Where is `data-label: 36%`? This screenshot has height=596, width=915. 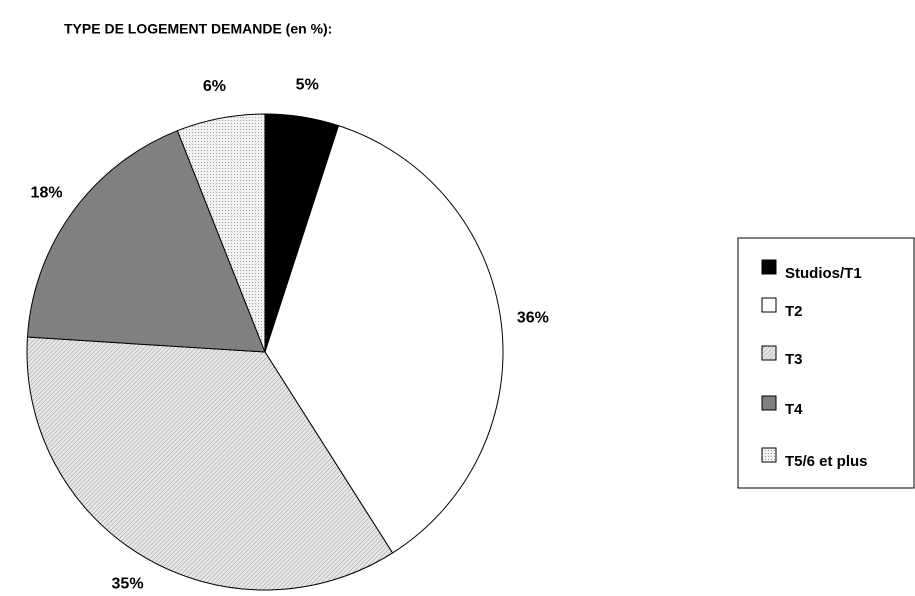
data-label: 36% is located at coordinates (533, 317).